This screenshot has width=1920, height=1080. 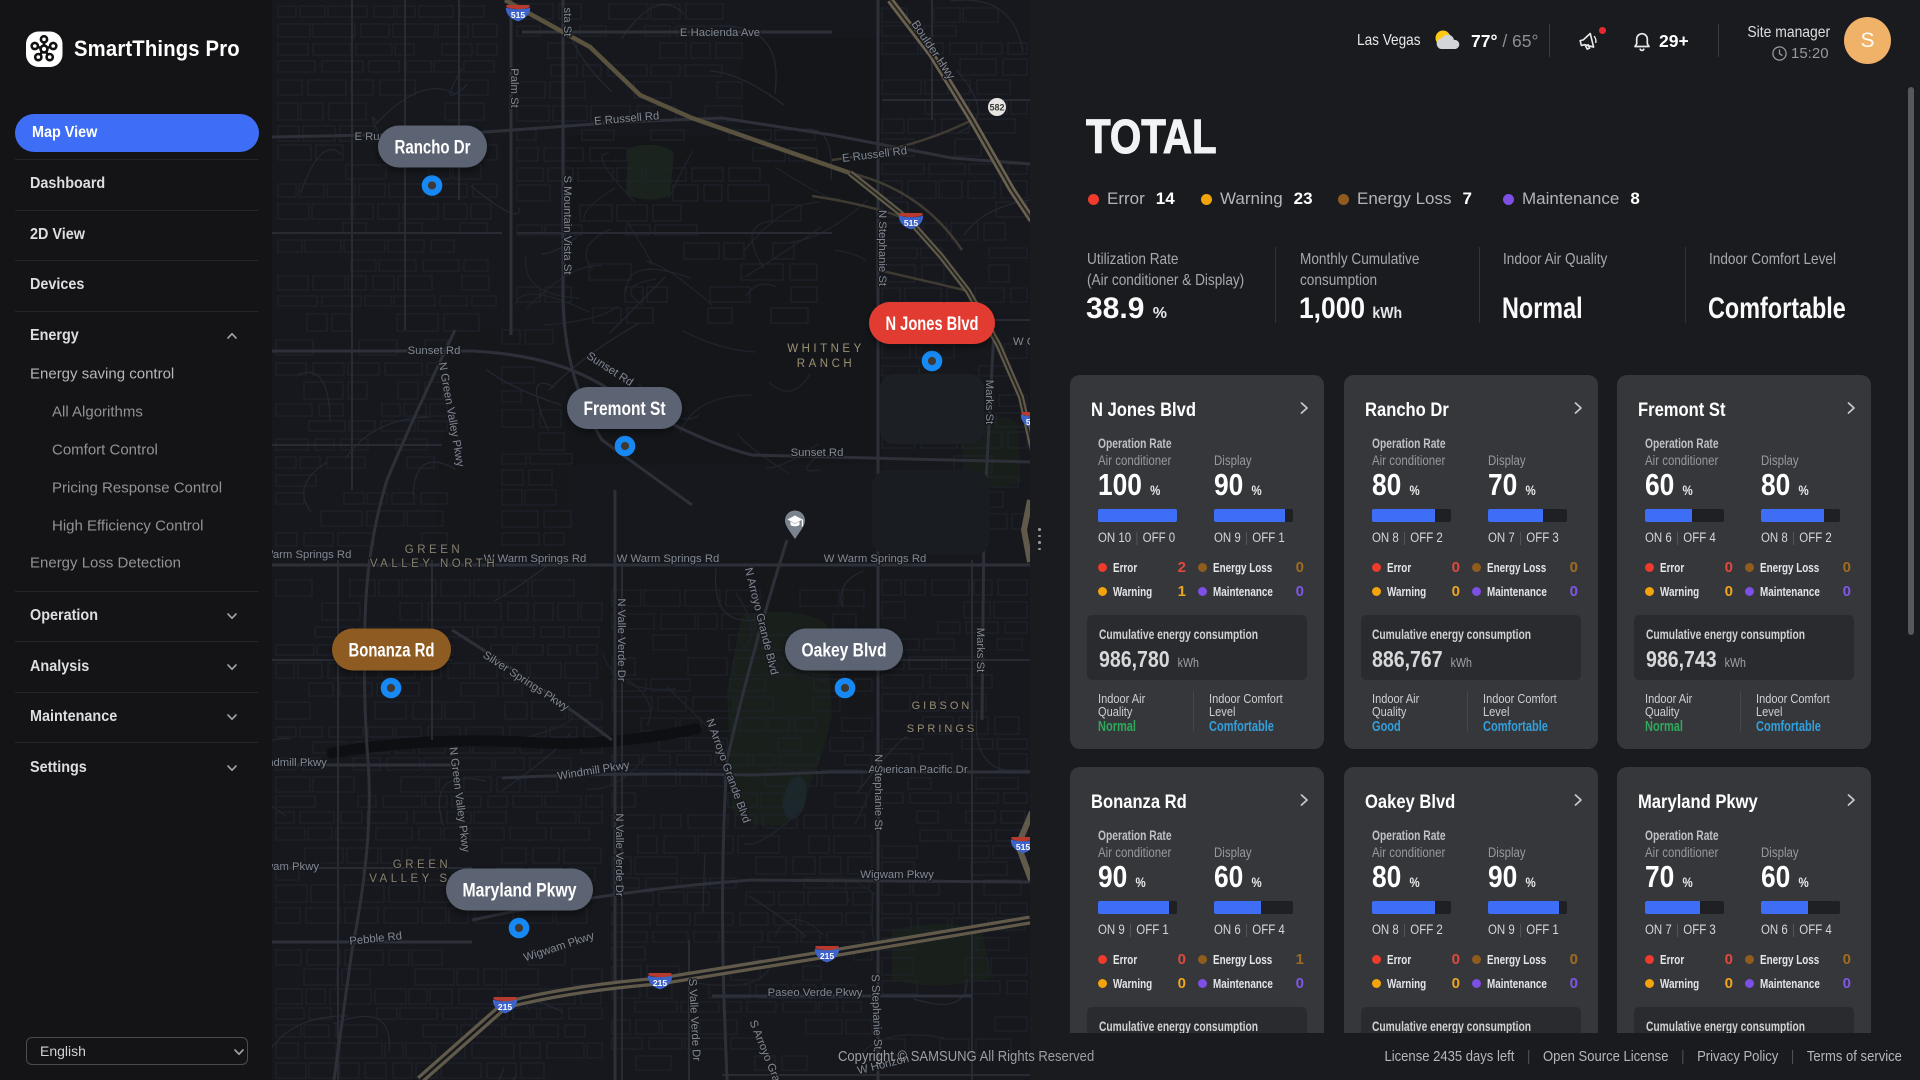 What do you see at coordinates (433, 148) in the screenshot?
I see `svg-text: Rancho Dr` at bounding box center [433, 148].